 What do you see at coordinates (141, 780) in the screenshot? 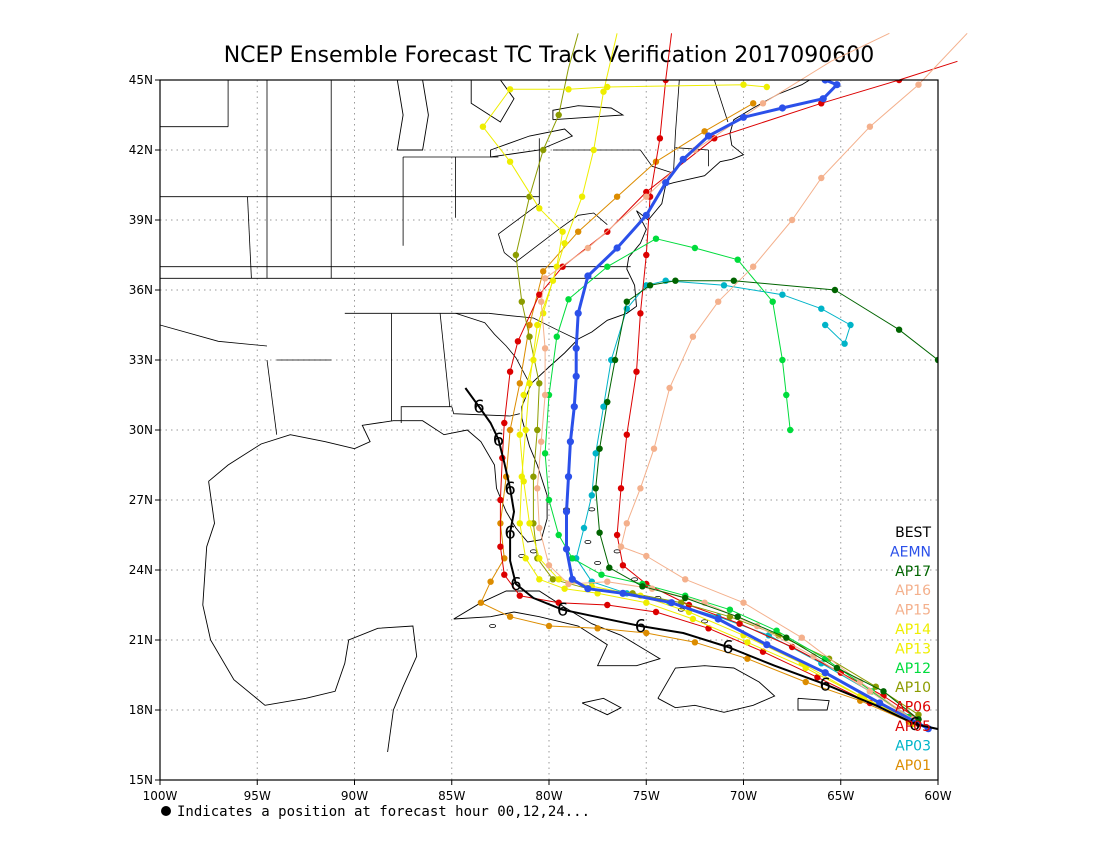
I see `lat-tick-label: 15N` at bounding box center [141, 780].